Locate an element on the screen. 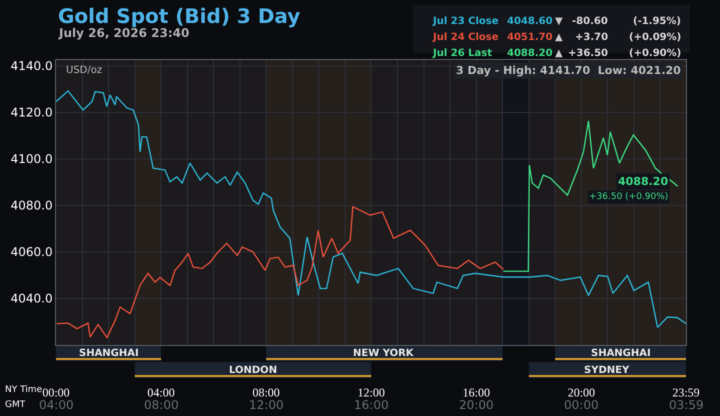 Image resolution: width=720 pixels, height=416 pixels. text: 04:00 is located at coordinates (56, 405).